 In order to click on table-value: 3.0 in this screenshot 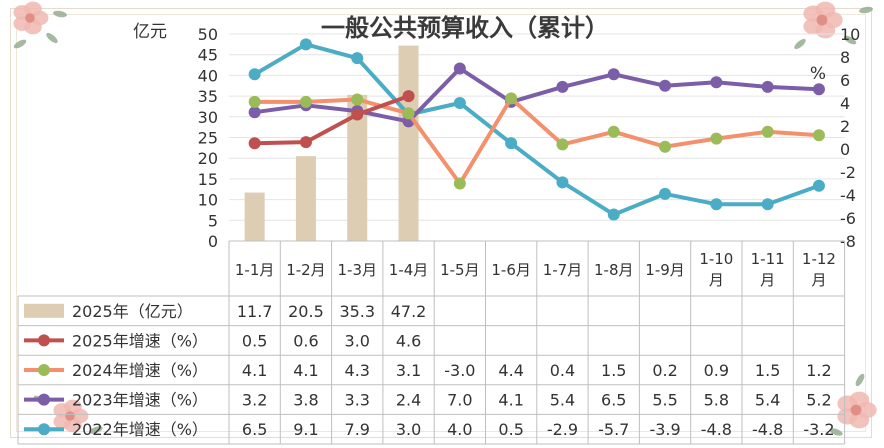, I will do `click(357, 340)`.